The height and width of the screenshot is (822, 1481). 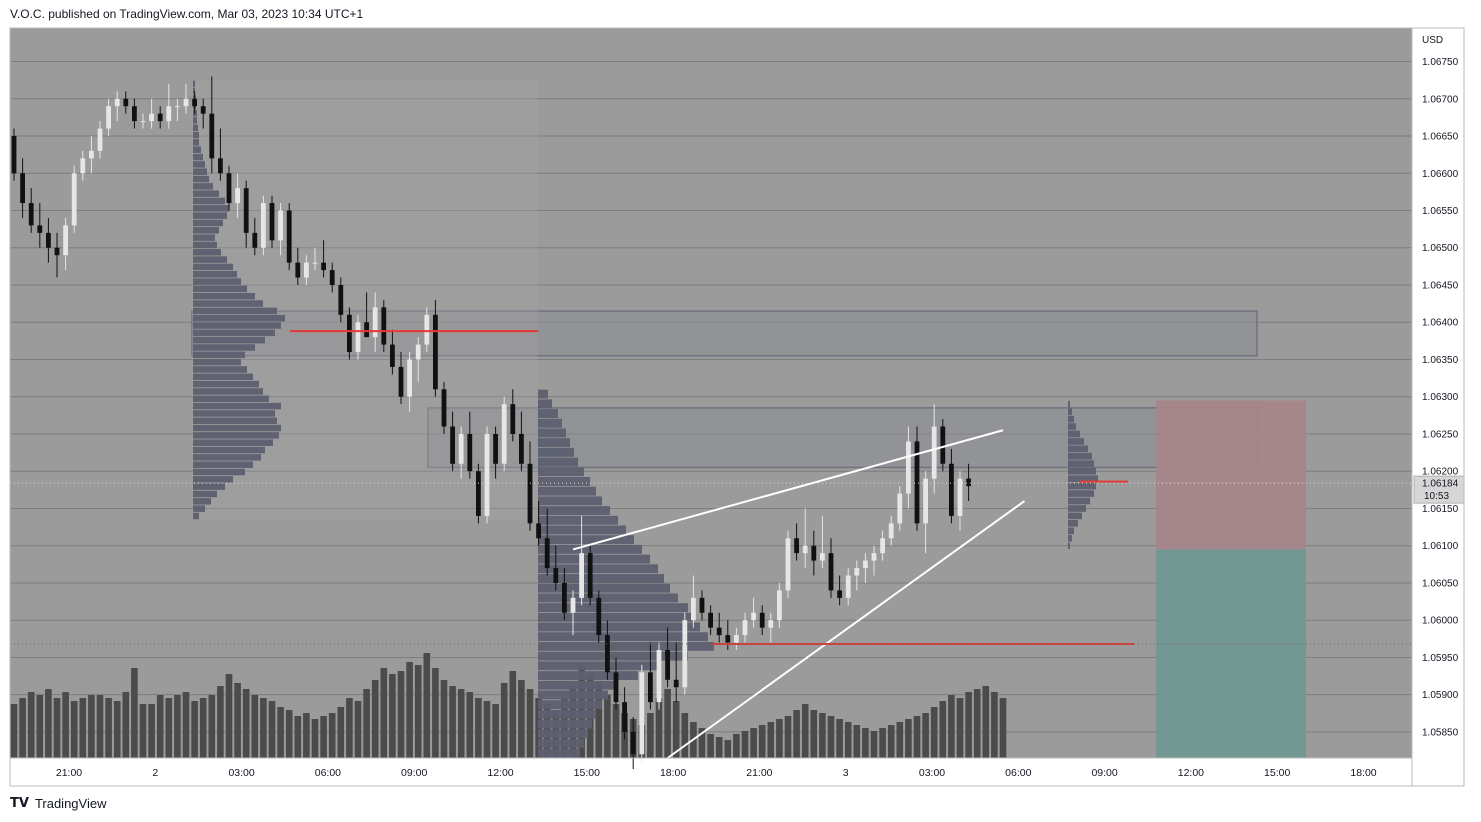 What do you see at coordinates (1231, 475) in the screenshot?
I see `stop-loss-zone` at bounding box center [1231, 475].